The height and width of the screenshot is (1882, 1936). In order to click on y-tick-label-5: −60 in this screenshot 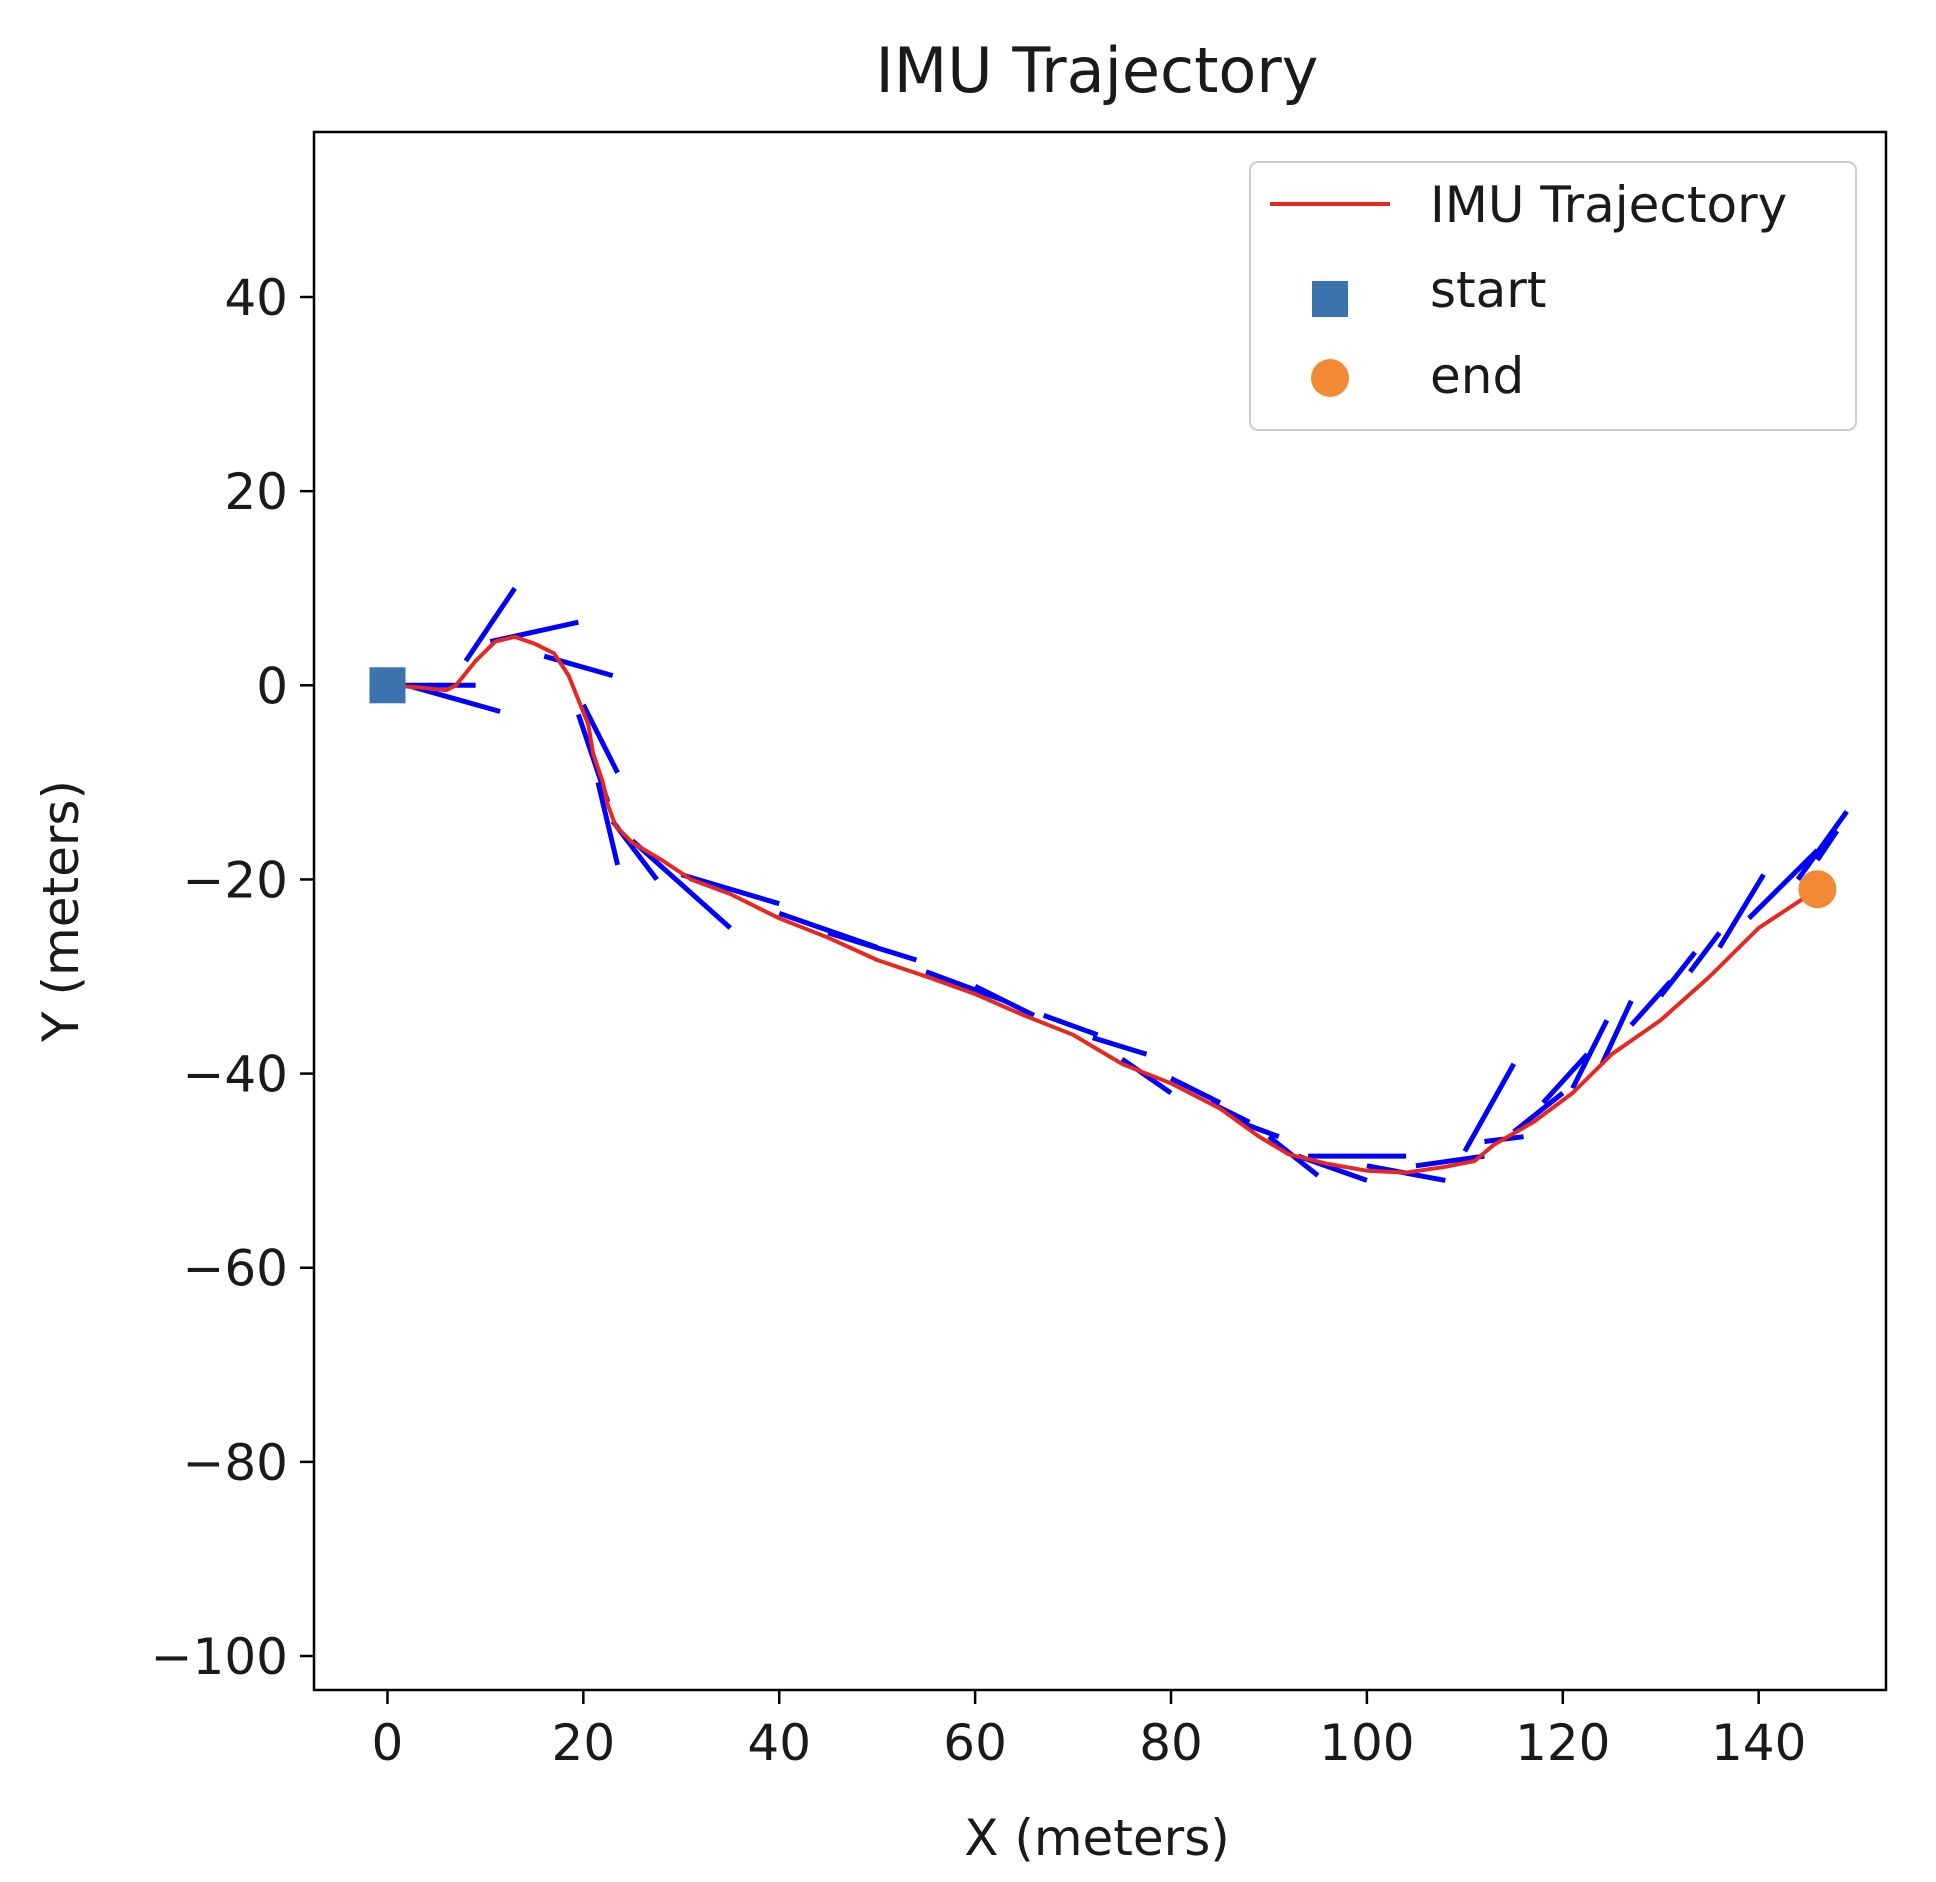, I will do `click(235, 1269)`.